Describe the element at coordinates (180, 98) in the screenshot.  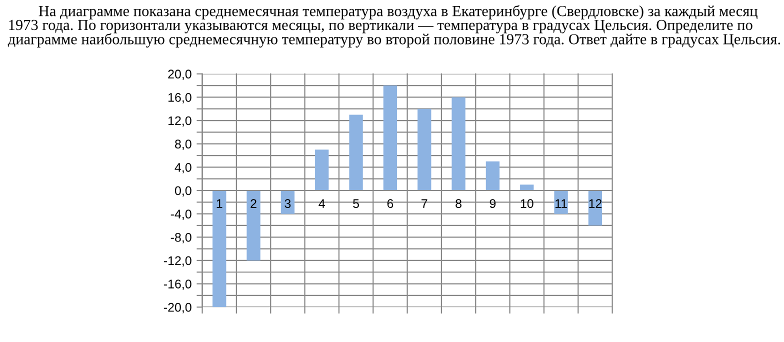
I see `y-tick-label: 16,0` at that location.